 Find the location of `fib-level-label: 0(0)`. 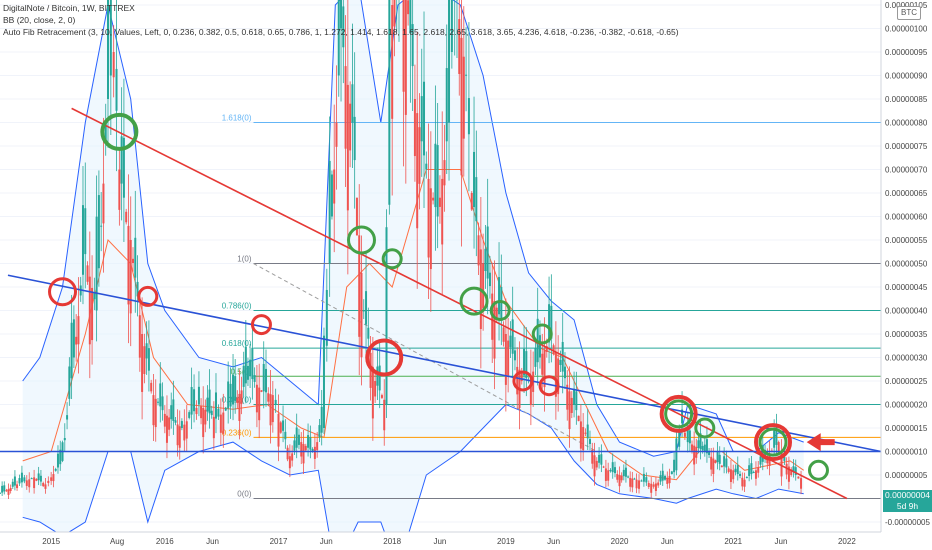

fib-level-label: 0(0) is located at coordinates (244, 494).